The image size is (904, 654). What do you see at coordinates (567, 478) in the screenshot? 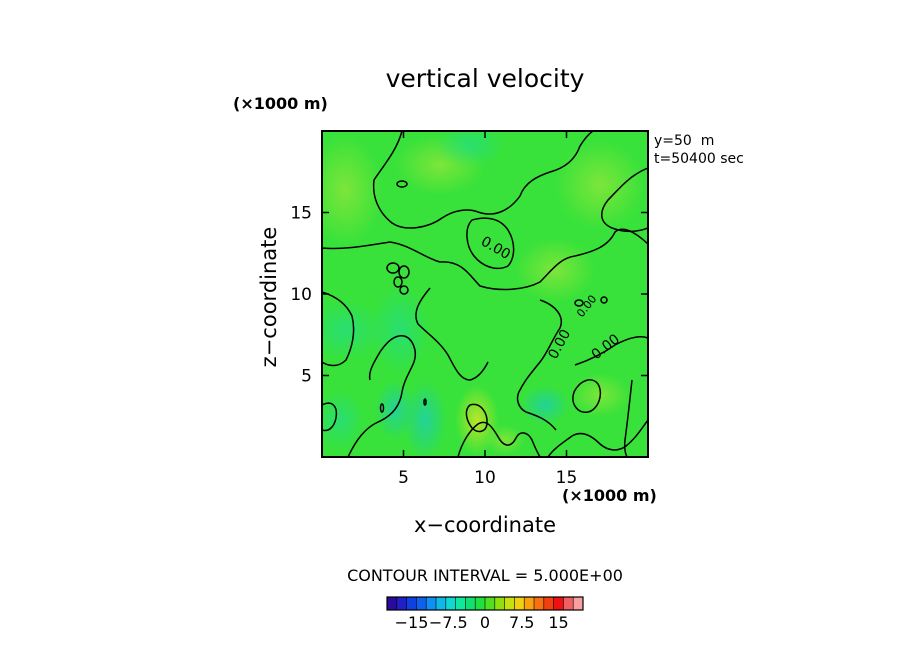
I see `x-tick-label: 15` at bounding box center [567, 478].